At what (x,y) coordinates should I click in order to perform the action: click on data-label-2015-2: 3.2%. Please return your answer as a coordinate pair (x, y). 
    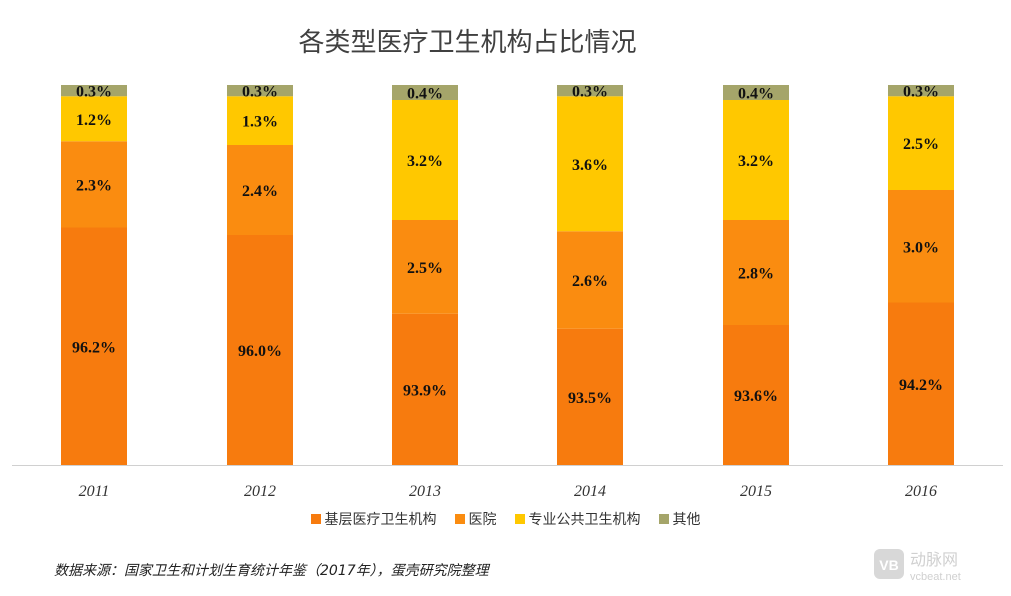
    Looking at the image, I should click on (756, 161).